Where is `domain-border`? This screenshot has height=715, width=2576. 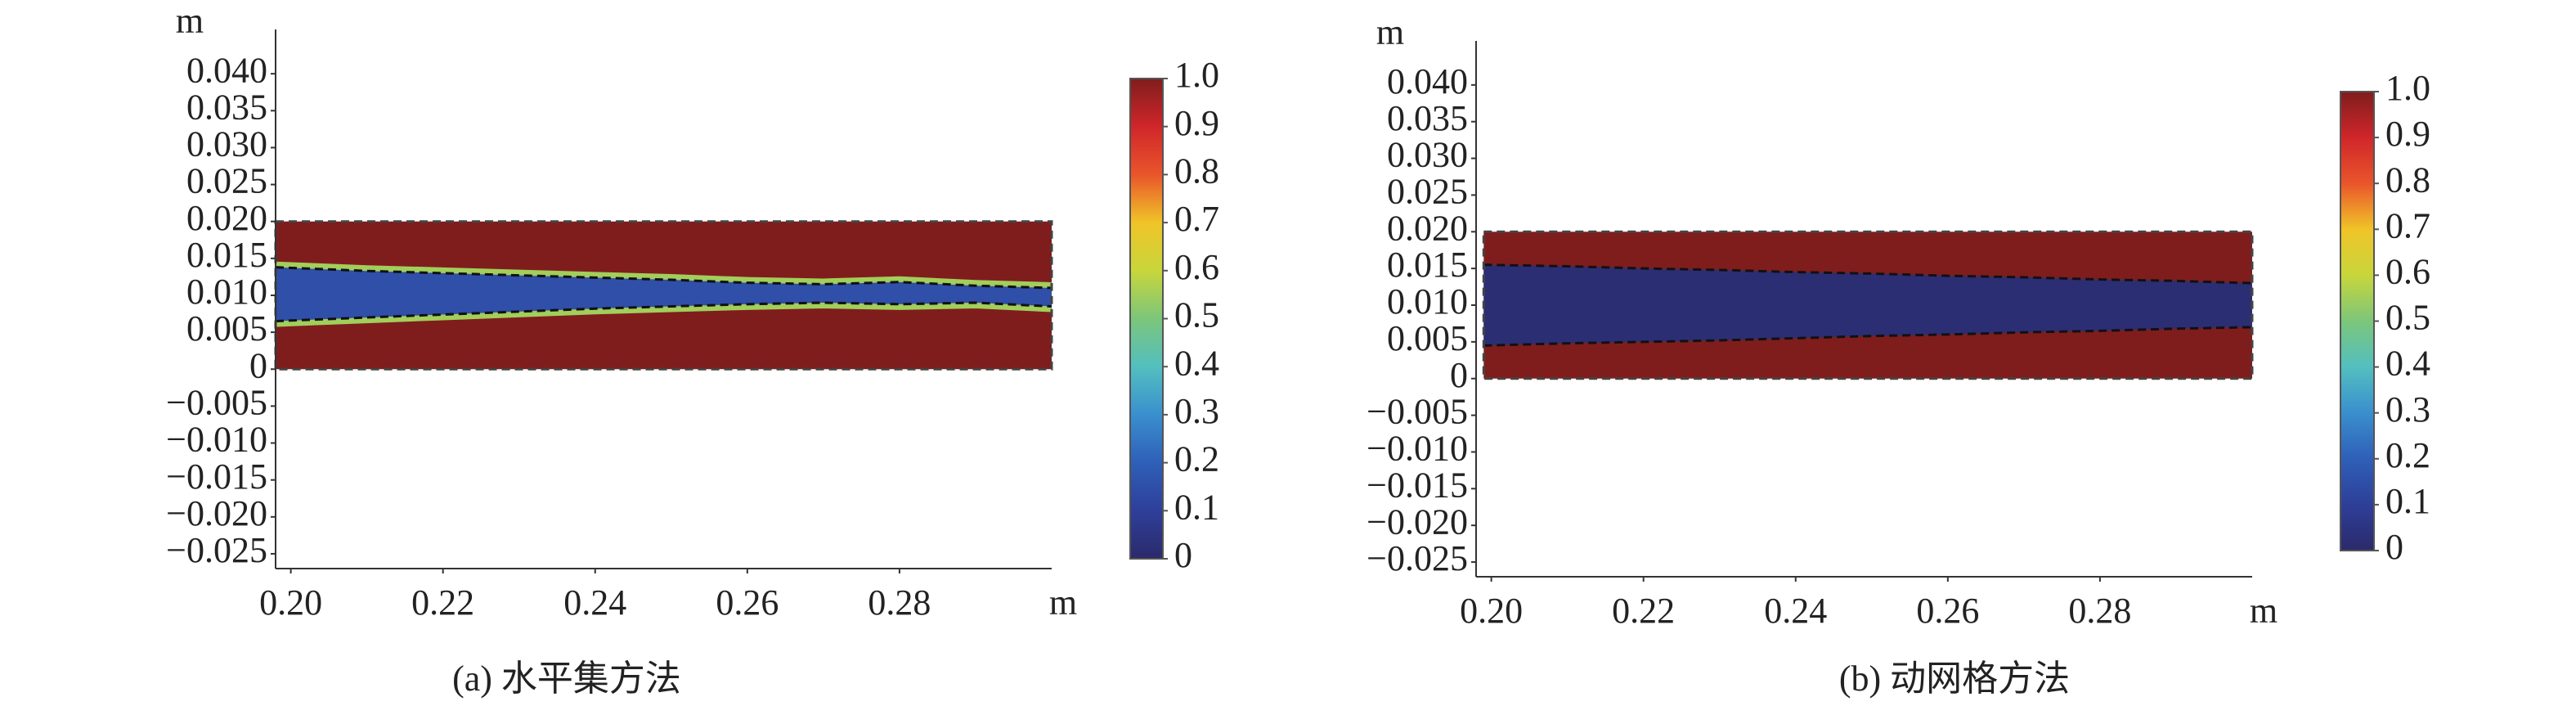
domain-border is located at coordinates (1868, 305).